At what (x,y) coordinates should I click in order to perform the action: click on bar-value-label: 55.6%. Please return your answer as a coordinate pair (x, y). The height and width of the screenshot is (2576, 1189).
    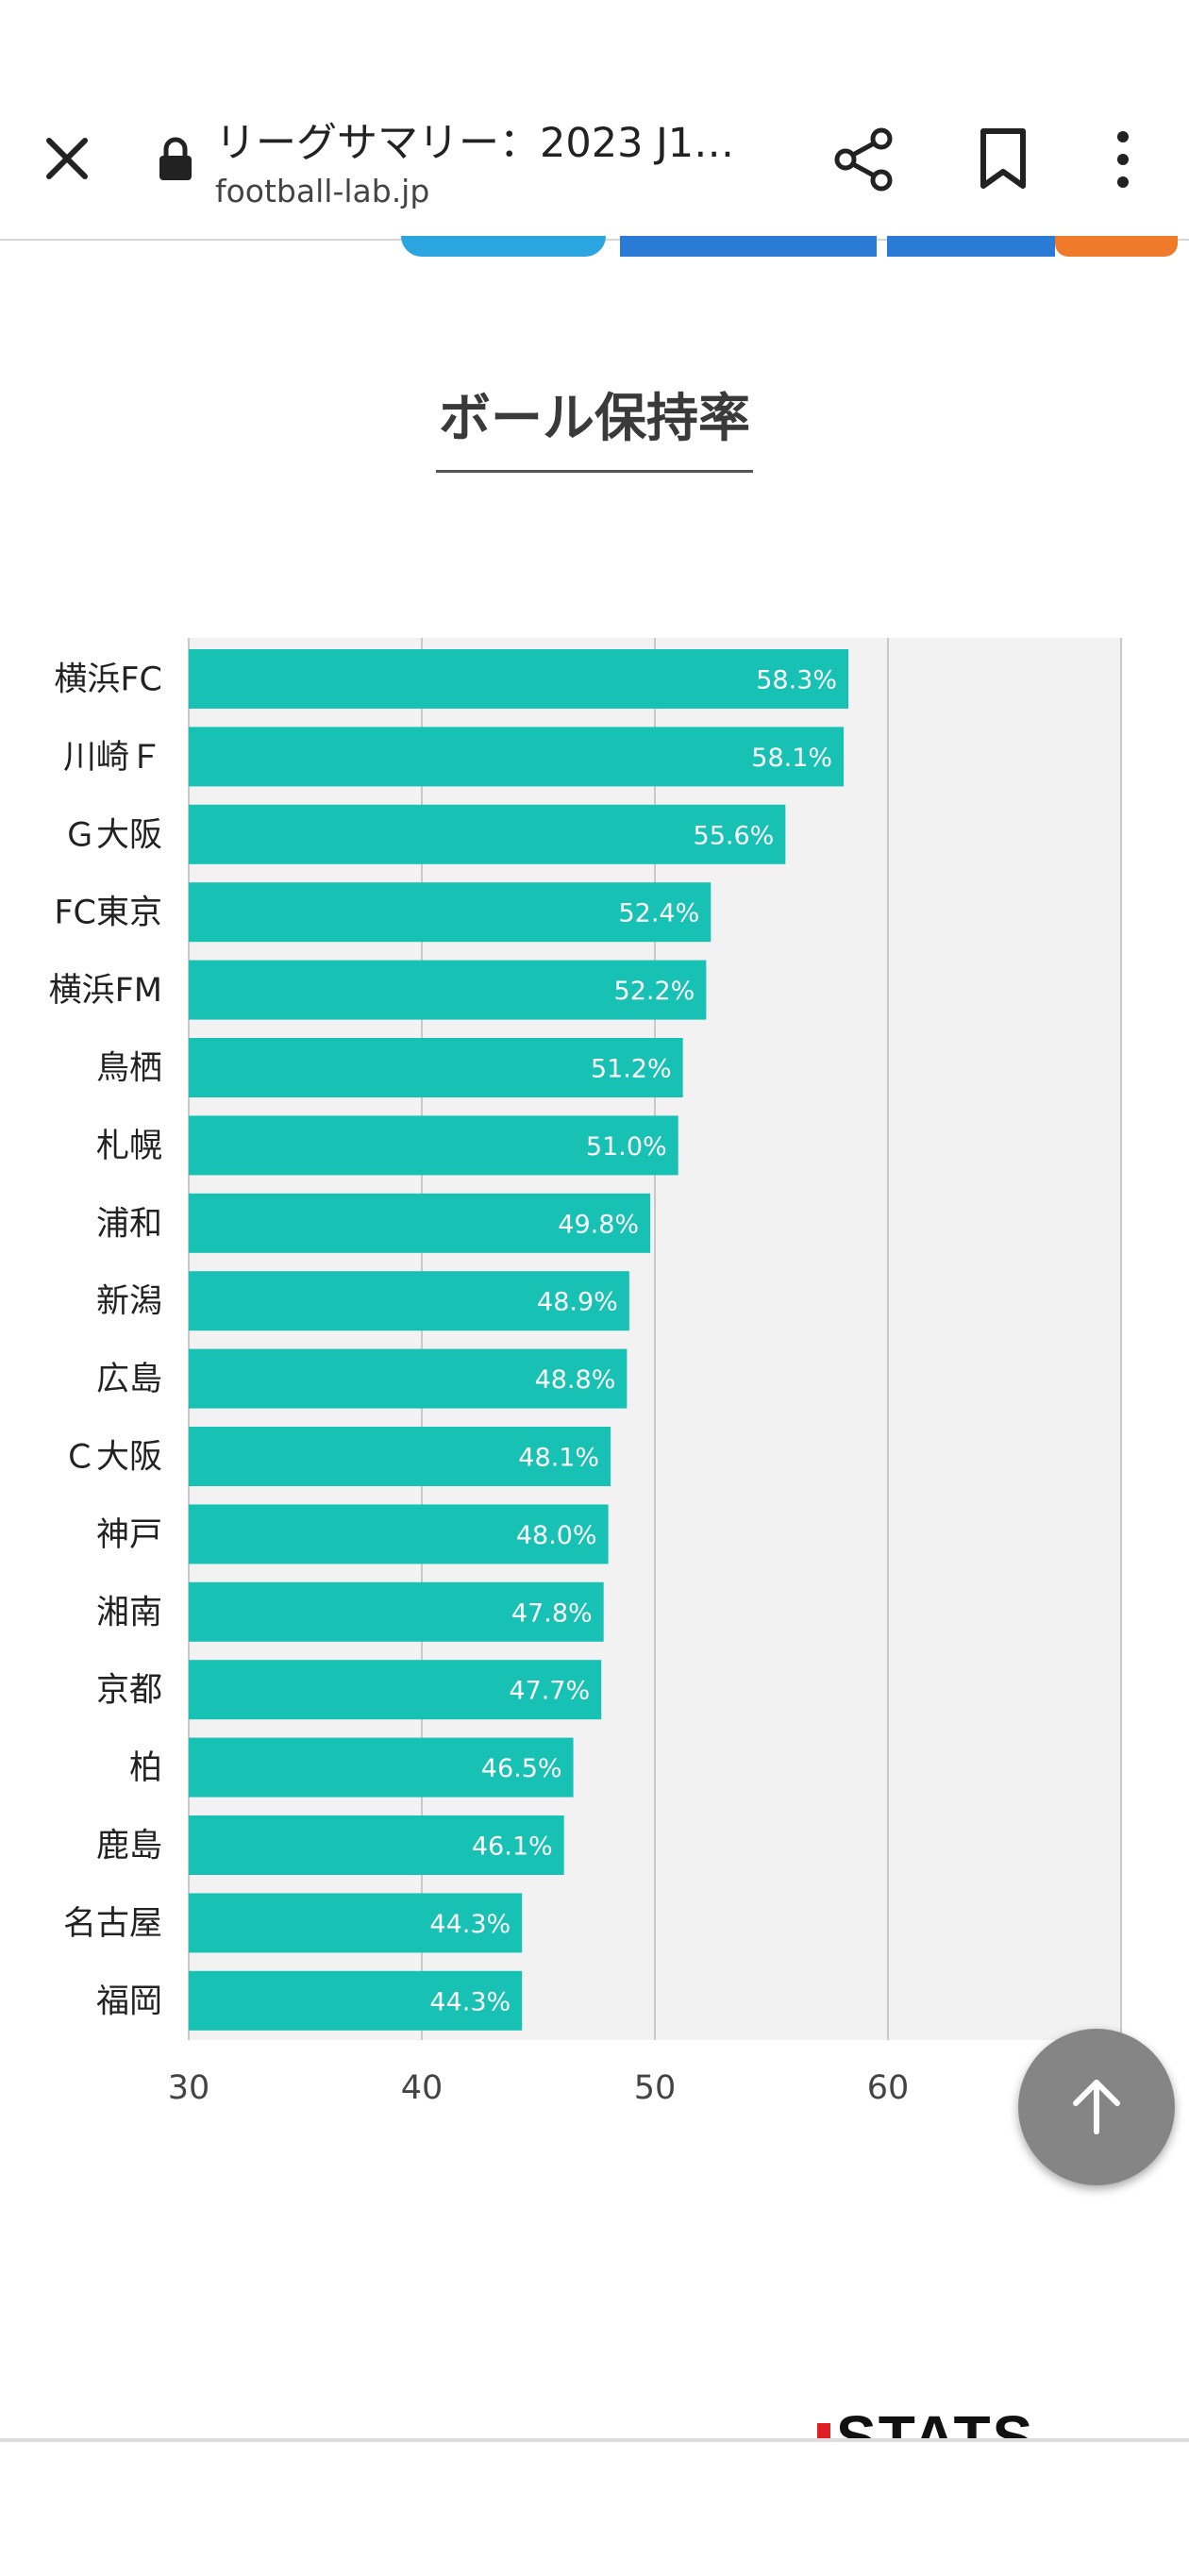
    Looking at the image, I should click on (734, 835).